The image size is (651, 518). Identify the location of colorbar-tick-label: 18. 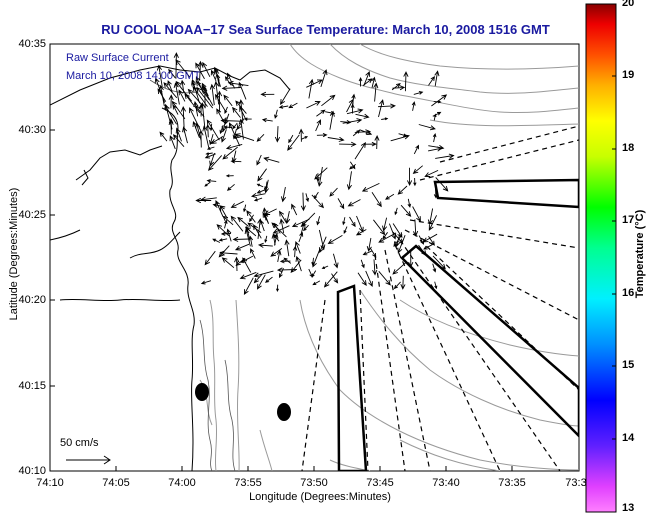
(628, 148).